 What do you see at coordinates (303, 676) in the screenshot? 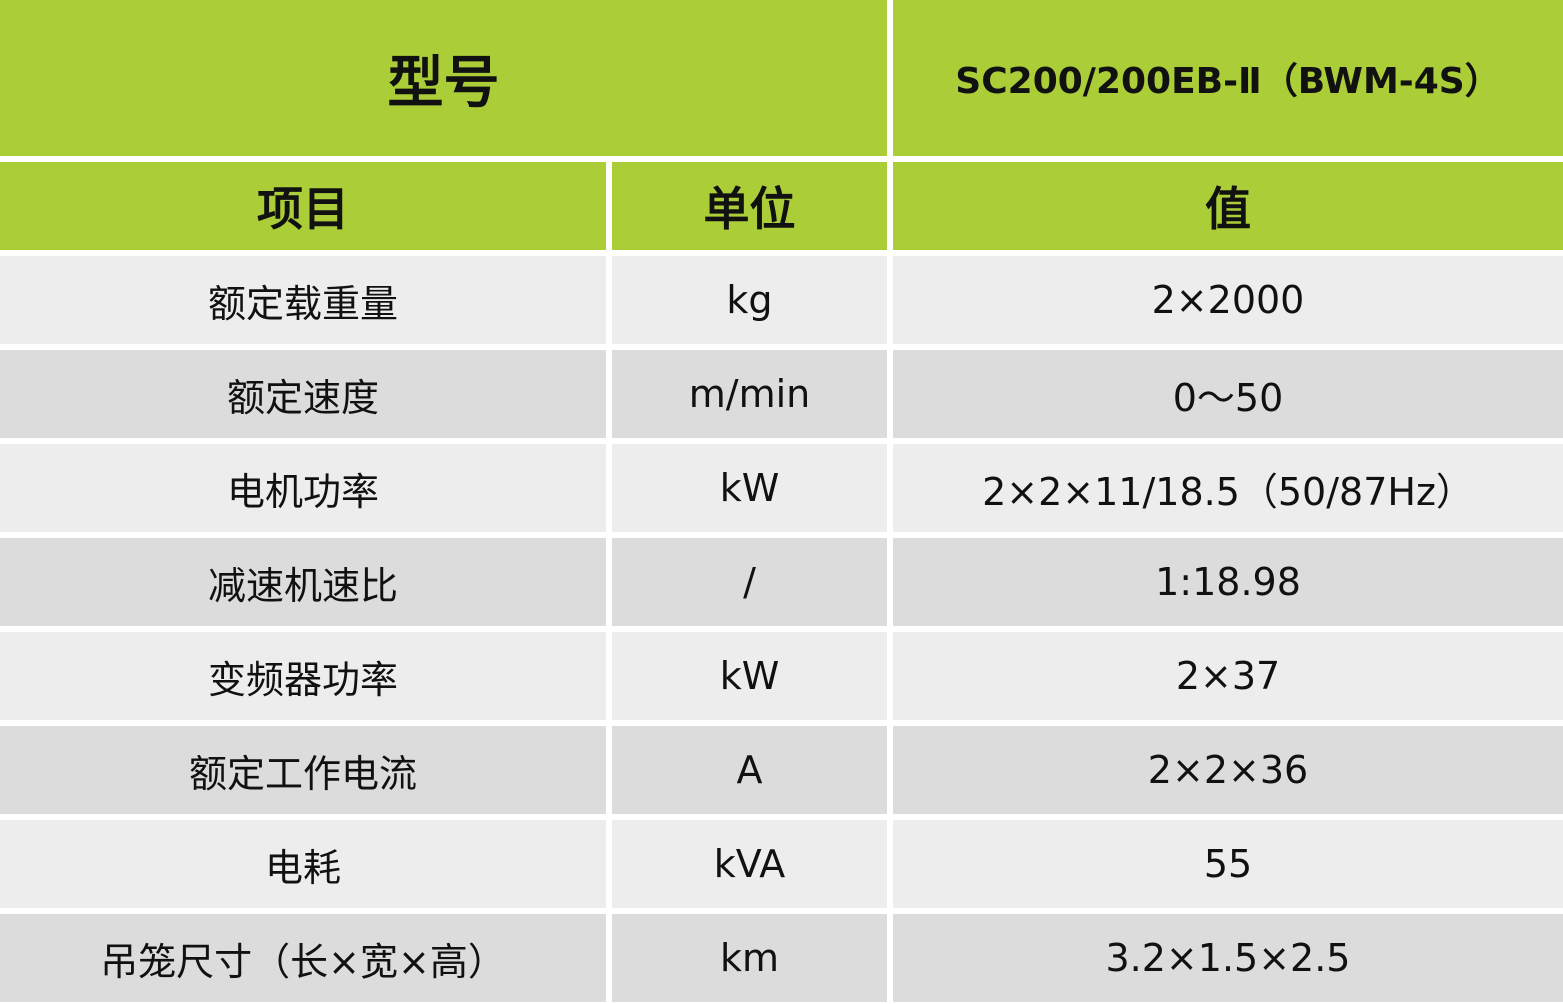
I see `table-cell-item: 变频器功率` at bounding box center [303, 676].